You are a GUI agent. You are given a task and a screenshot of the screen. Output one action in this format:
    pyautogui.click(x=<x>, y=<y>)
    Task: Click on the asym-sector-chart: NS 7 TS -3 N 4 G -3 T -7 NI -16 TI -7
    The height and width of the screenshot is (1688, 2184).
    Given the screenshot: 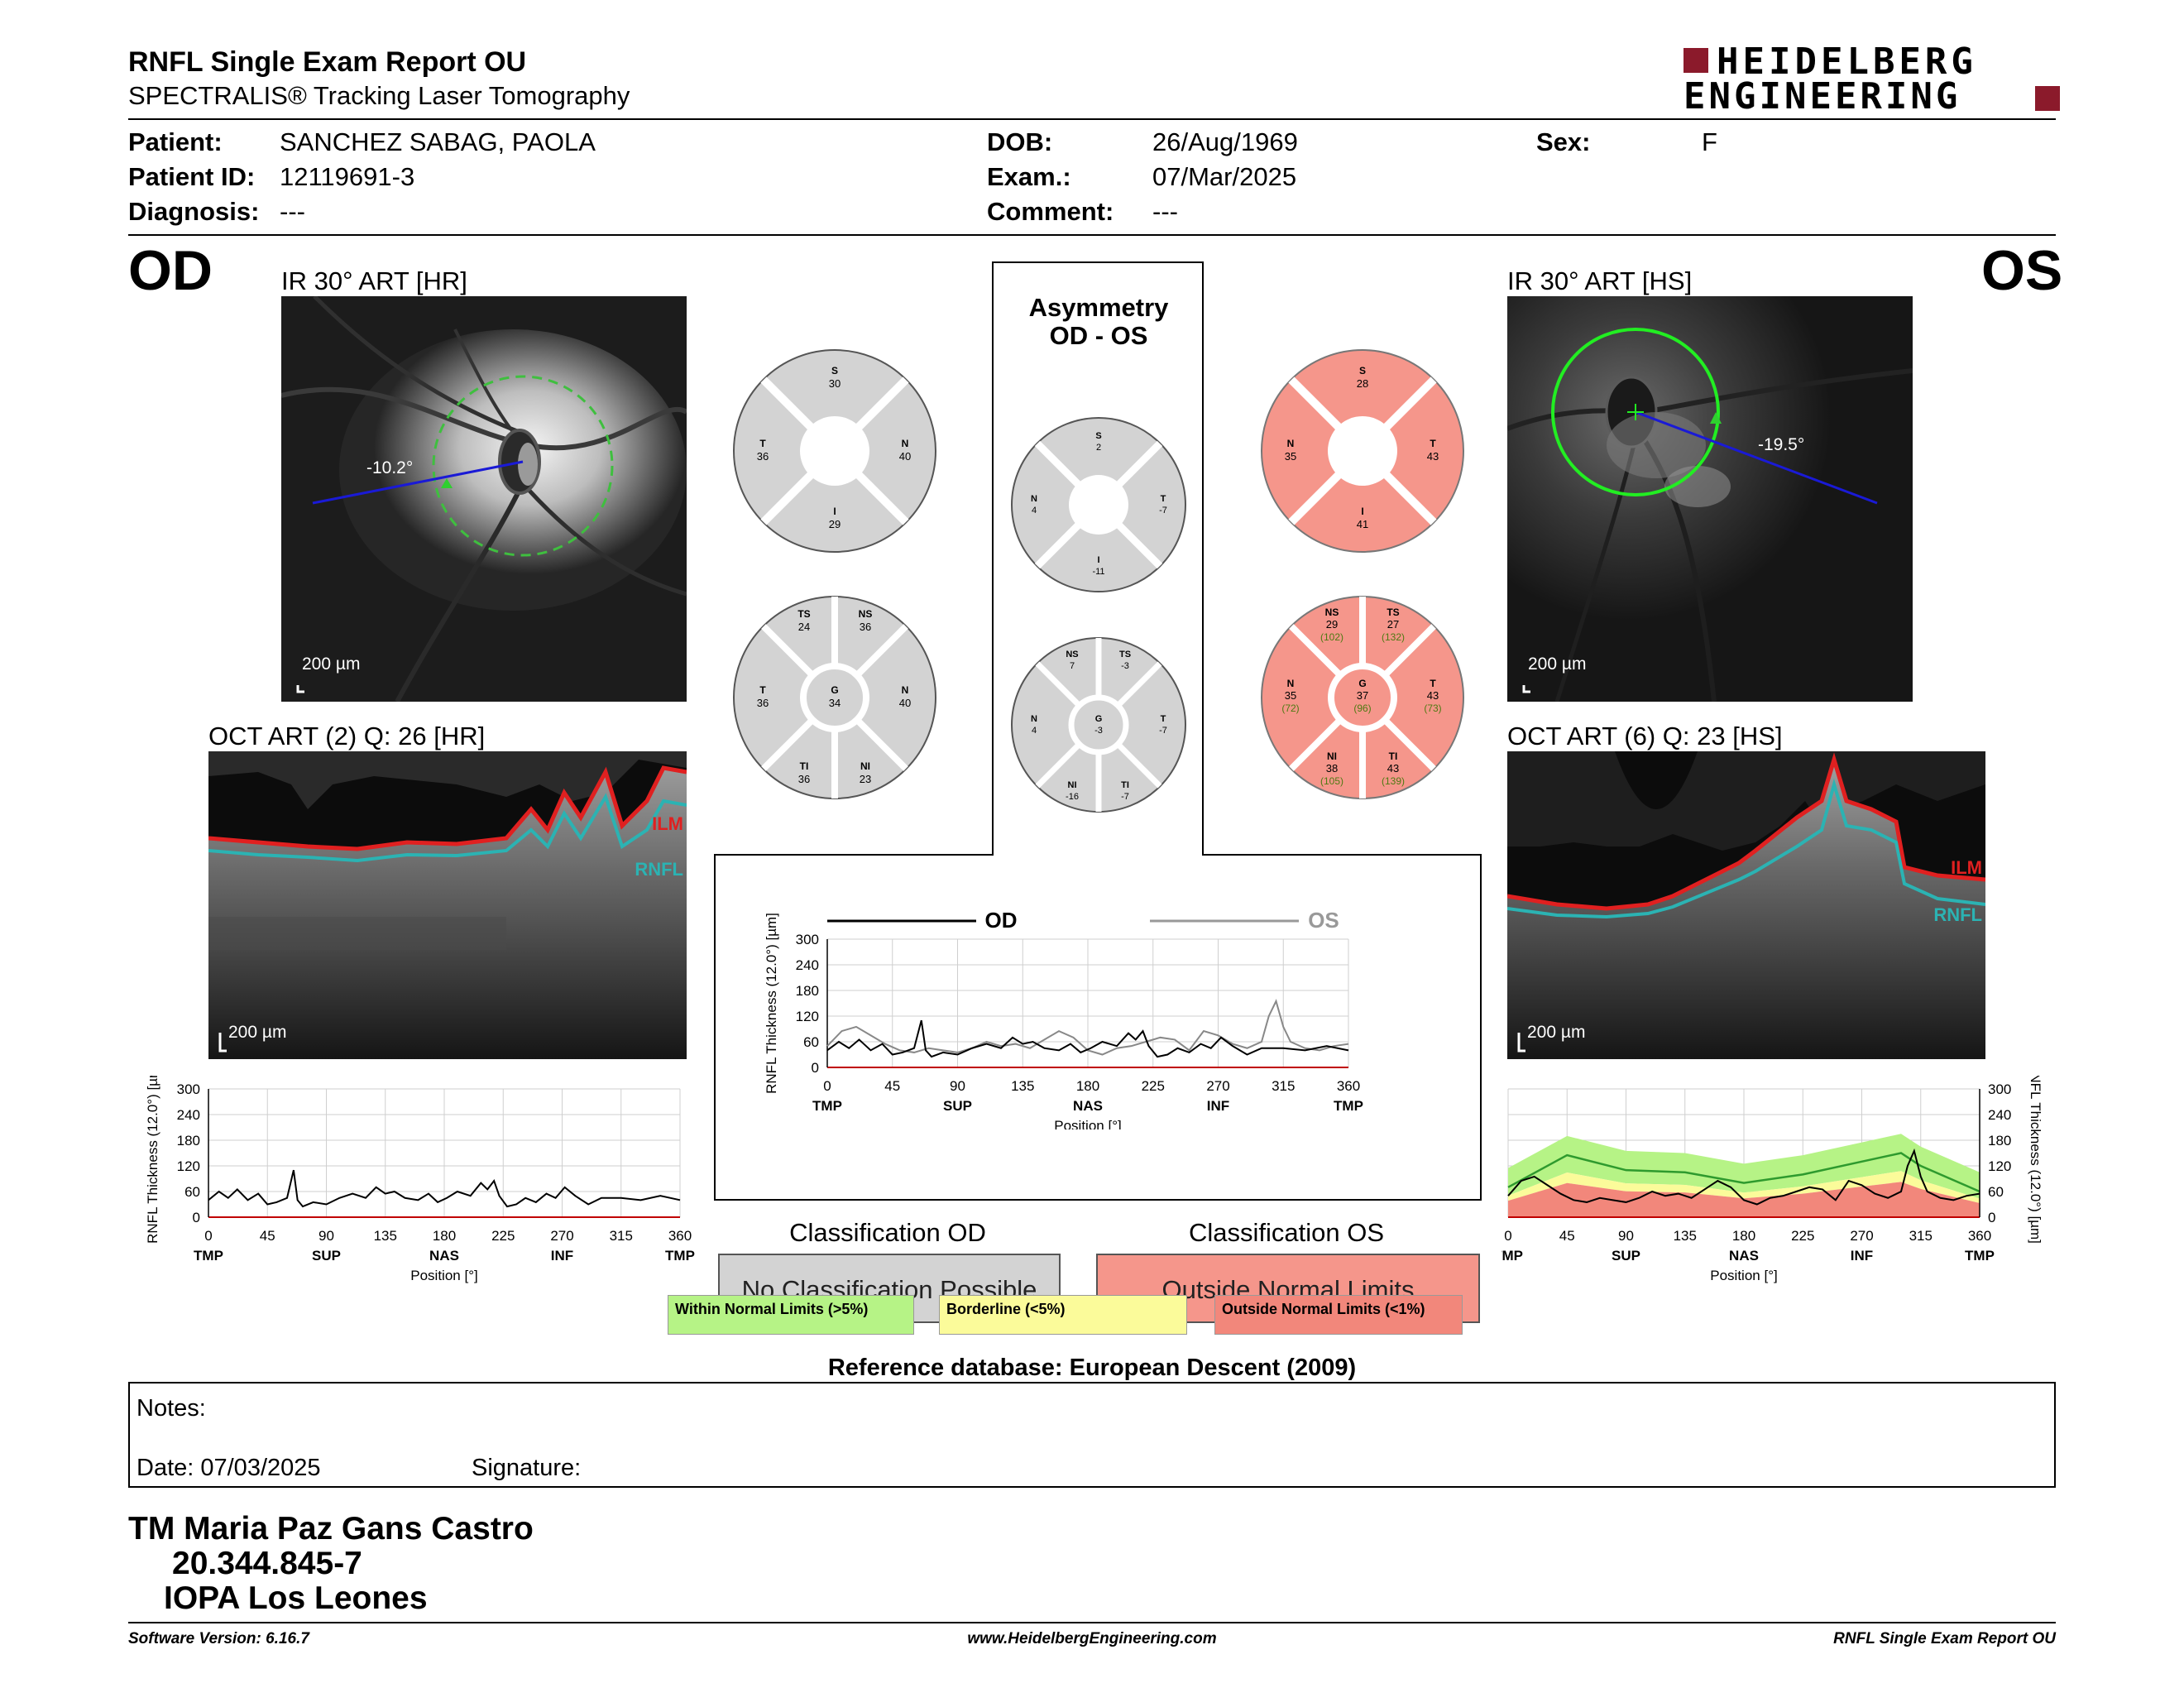 What is the action you would take?
    pyautogui.click(x=1098, y=725)
    